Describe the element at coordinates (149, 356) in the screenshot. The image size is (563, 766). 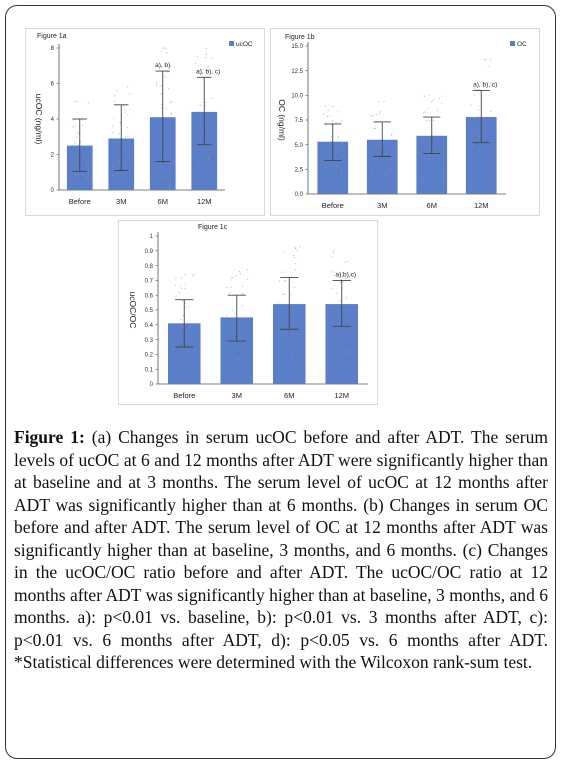
I see `y-tick-label: 0.2` at that location.